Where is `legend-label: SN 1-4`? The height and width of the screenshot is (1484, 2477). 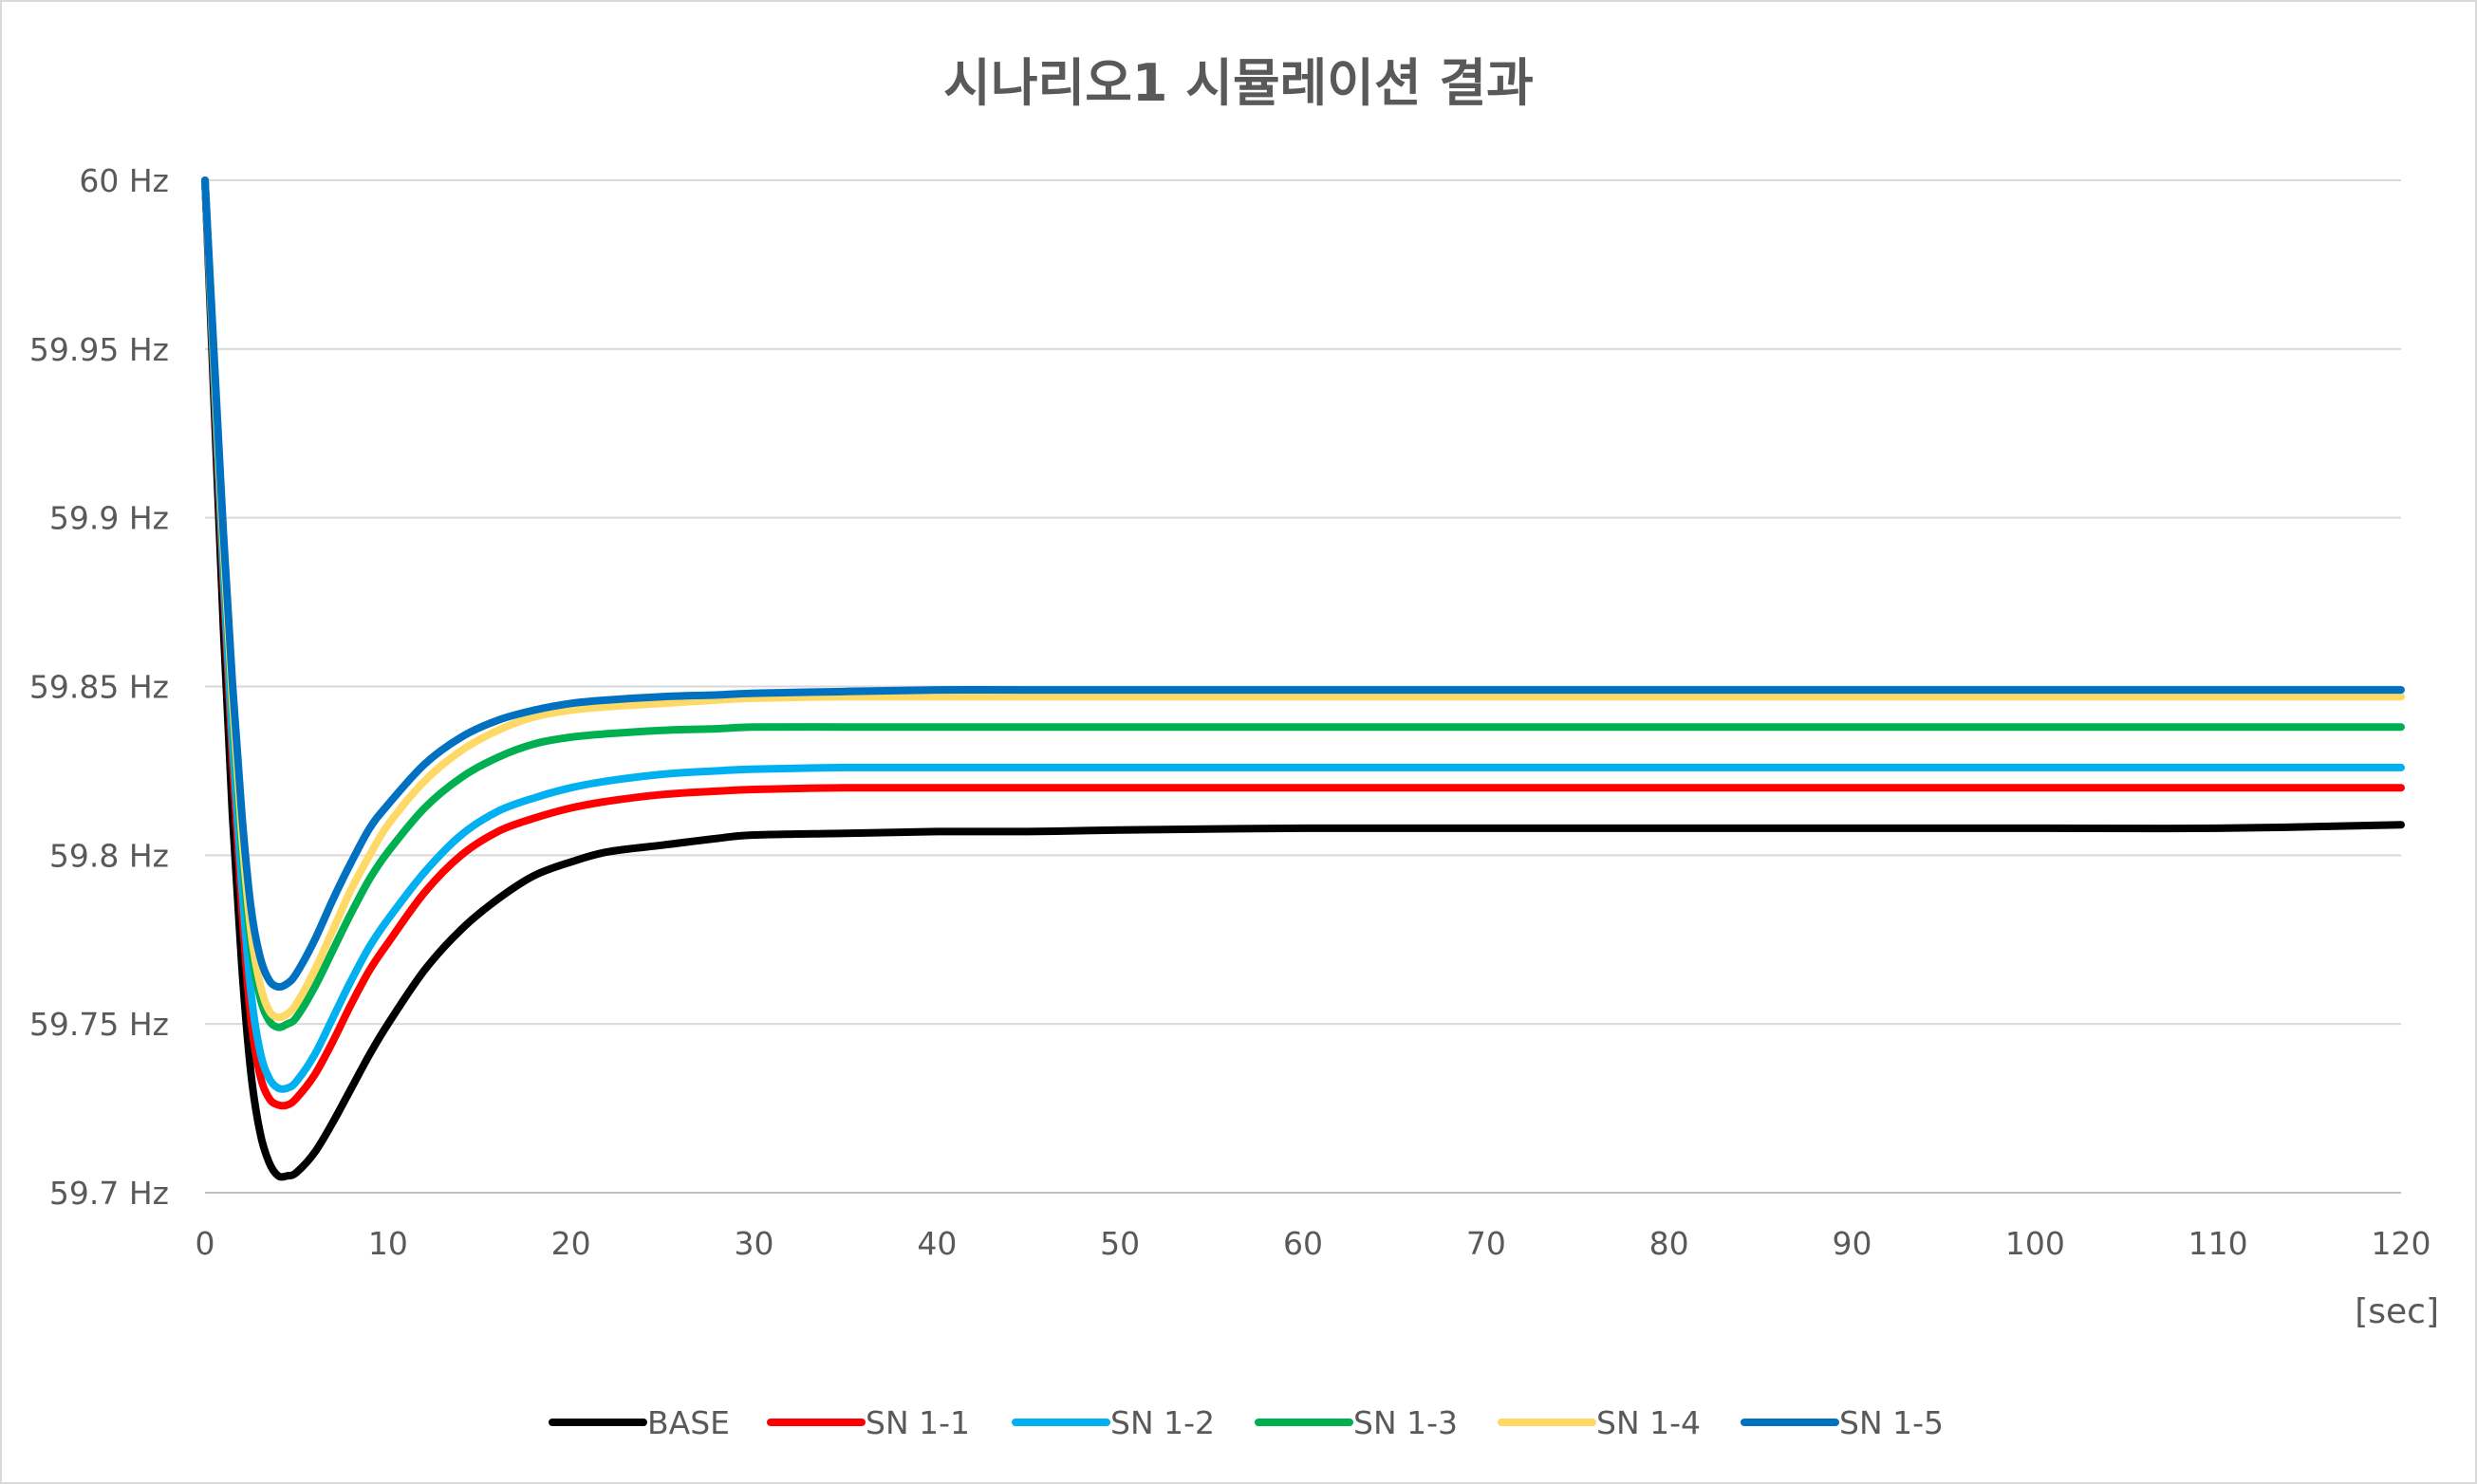
legend-label: SN 1-4 is located at coordinates (1648, 1423).